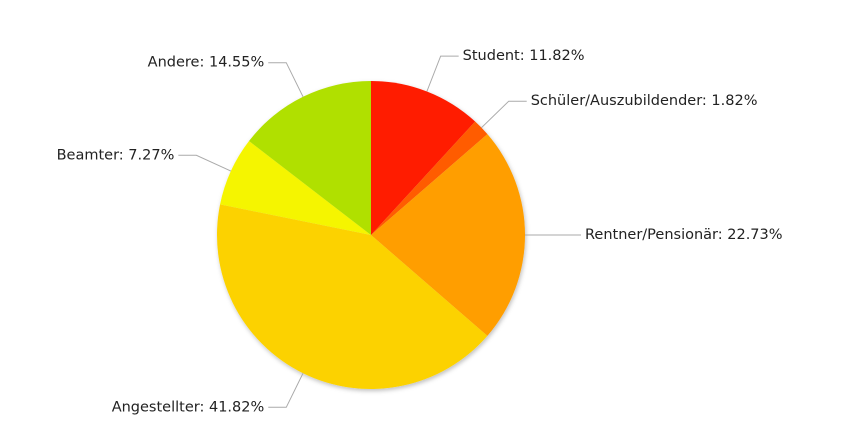 This screenshot has height=435, width=862. I want to click on data-label: Andere: 14.55%, so click(206, 63).